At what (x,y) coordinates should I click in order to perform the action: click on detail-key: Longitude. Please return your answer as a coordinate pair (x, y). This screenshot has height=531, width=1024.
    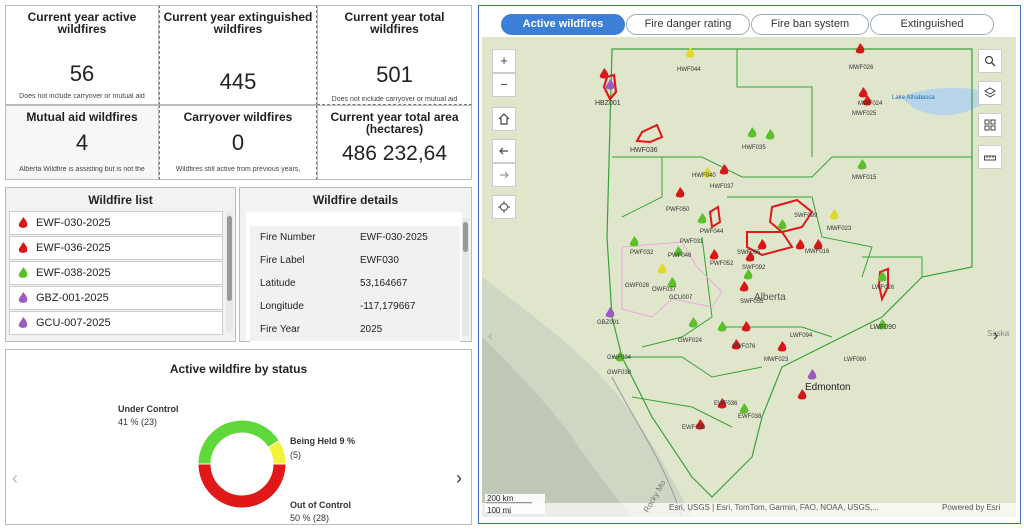
    Looking at the image, I should click on (282, 306).